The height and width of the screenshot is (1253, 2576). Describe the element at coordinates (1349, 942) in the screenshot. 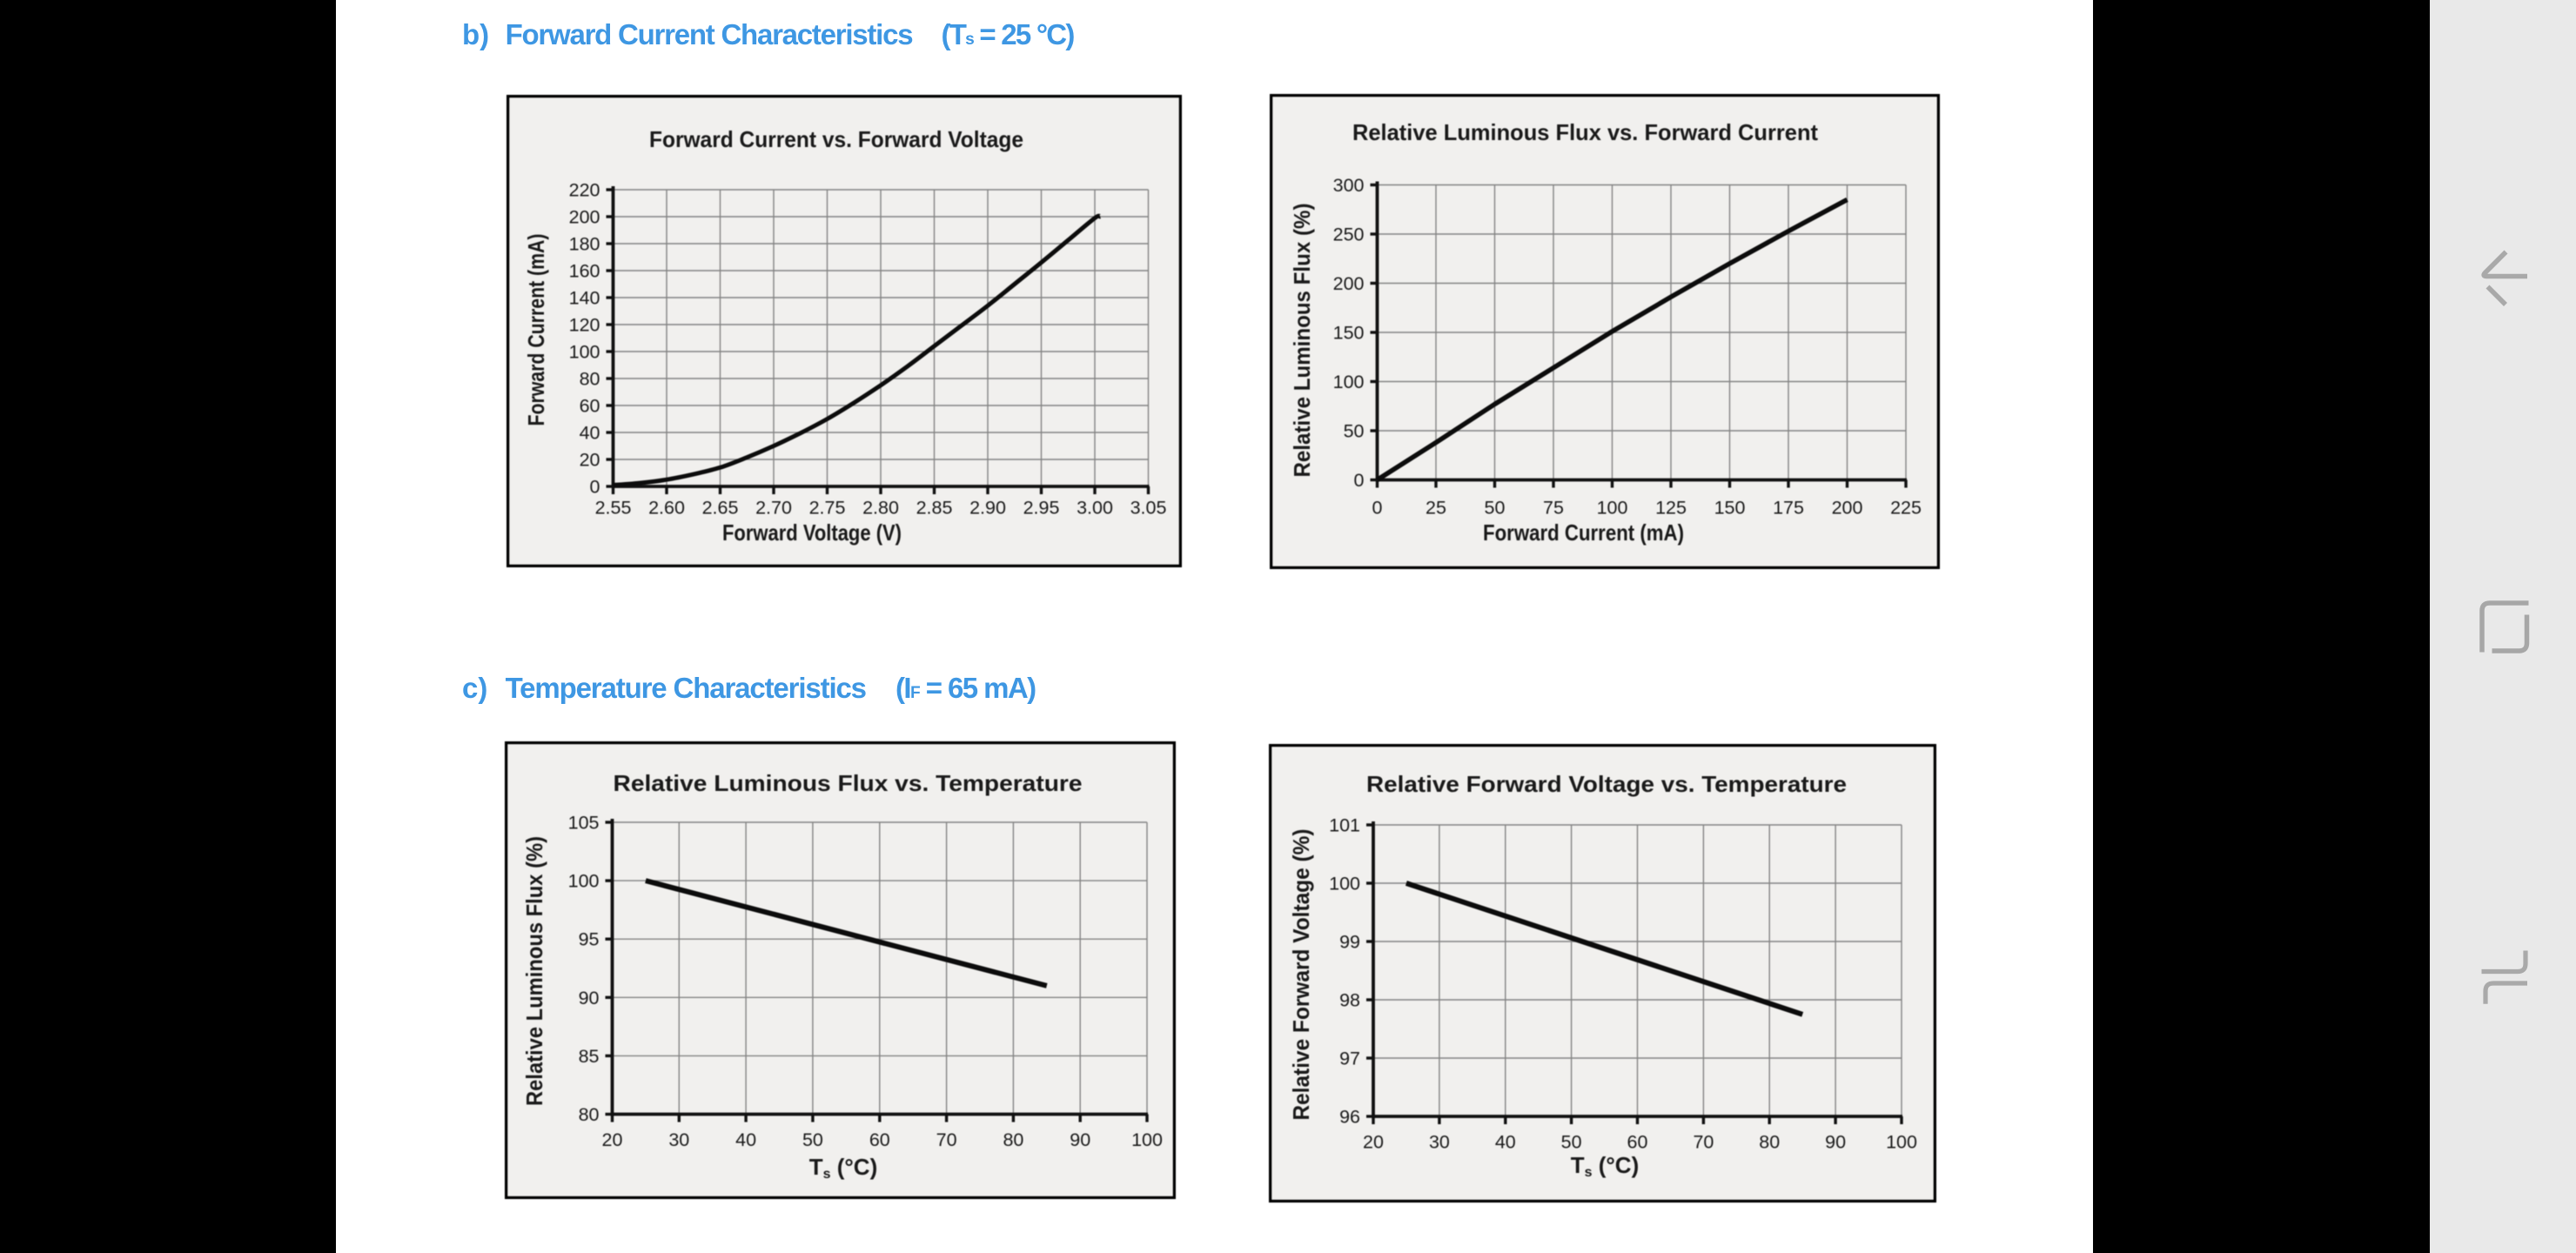

I see `svg-text: 99` at that location.